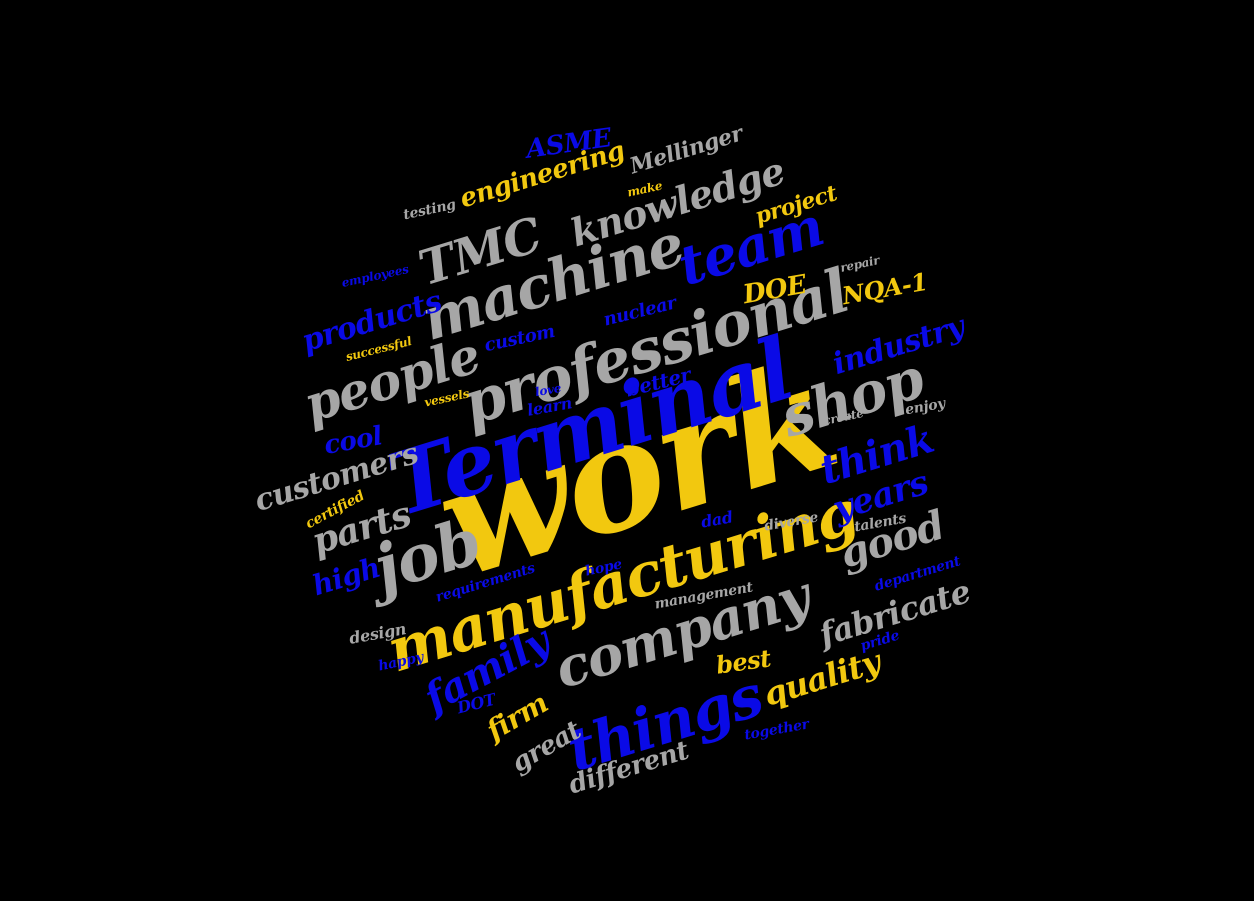 This screenshot has height=901, width=1254. What do you see at coordinates (859, 264) in the screenshot?
I see `word-repair: repair` at bounding box center [859, 264].